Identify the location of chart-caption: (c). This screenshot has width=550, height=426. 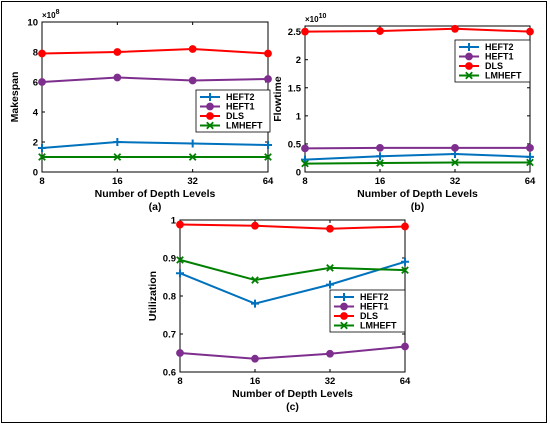
(292, 407).